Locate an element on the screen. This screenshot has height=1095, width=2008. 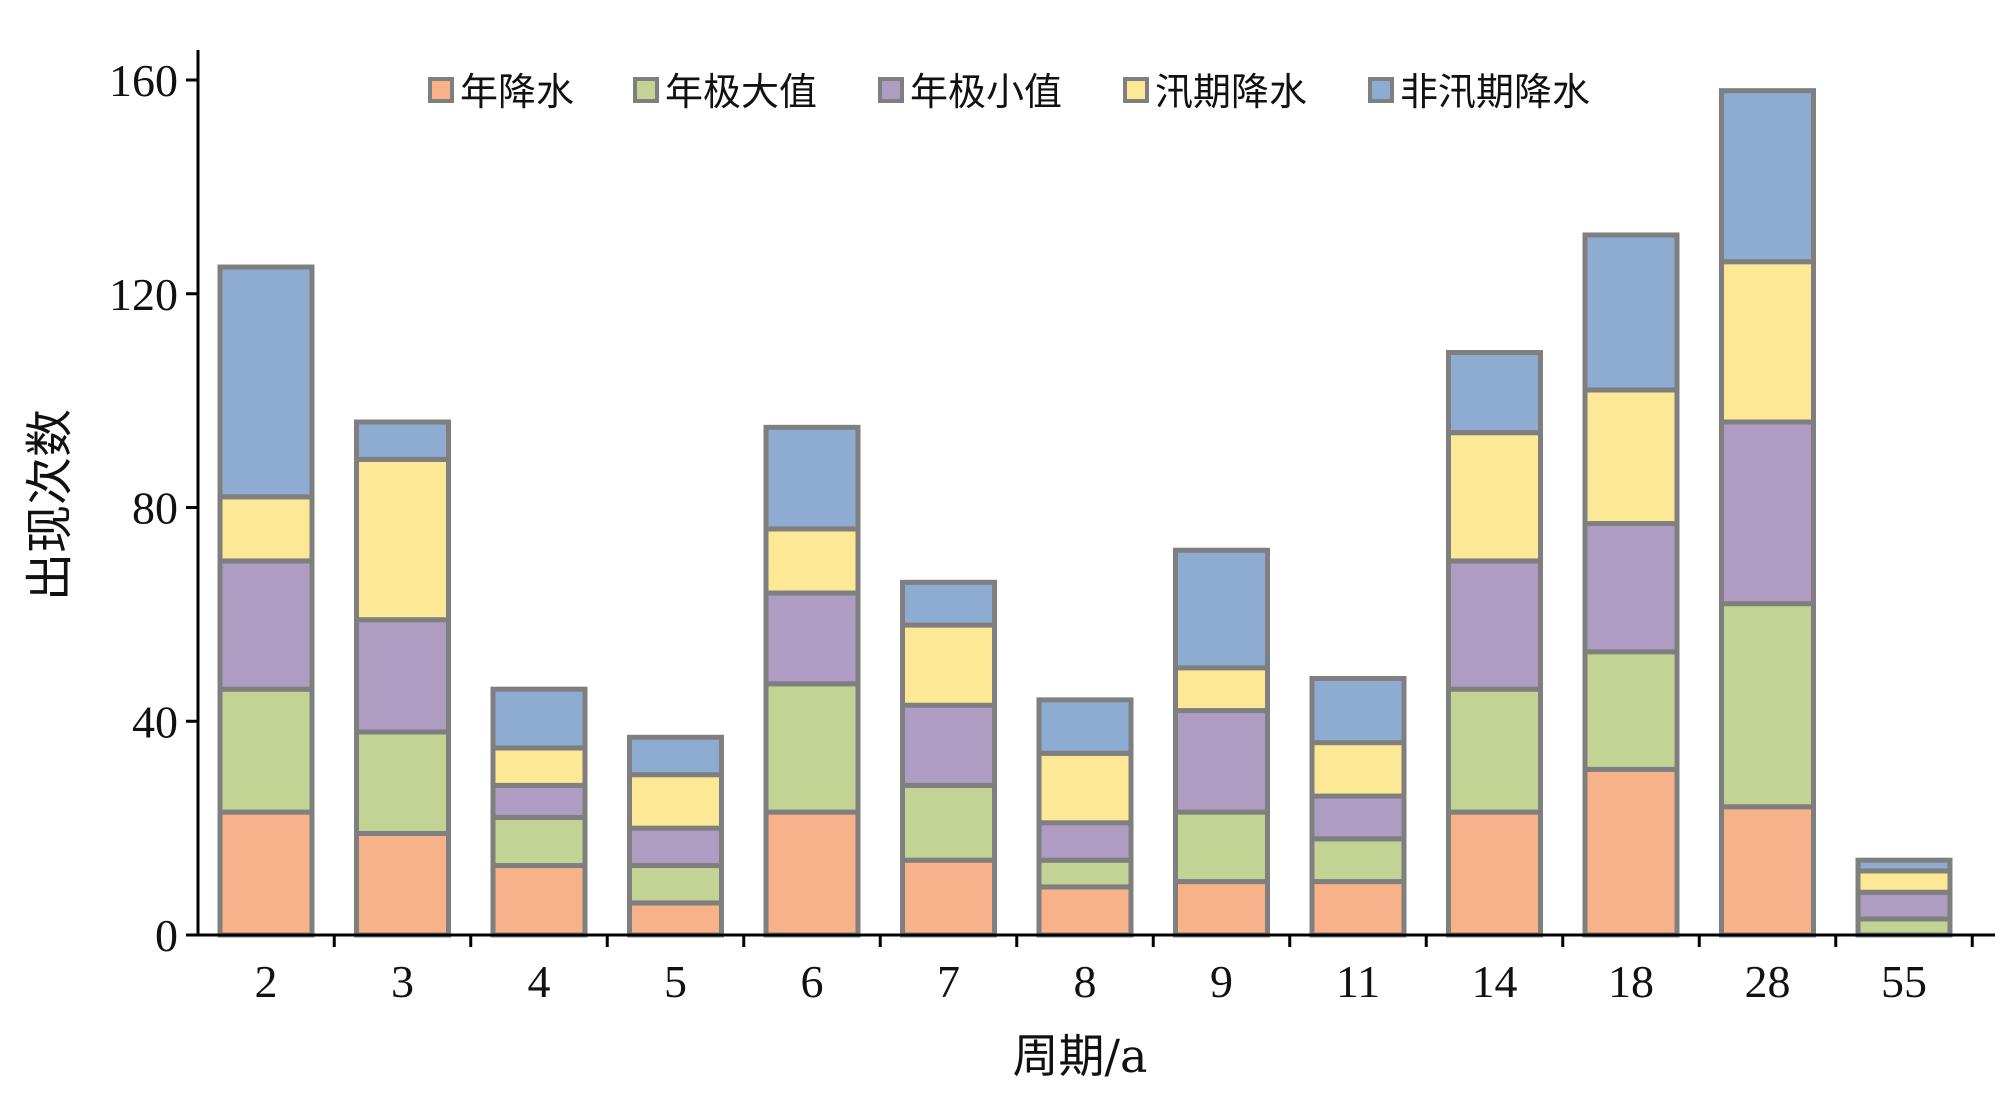
x-axis-title: 周期/a is located at coordinates (1080, 1056).